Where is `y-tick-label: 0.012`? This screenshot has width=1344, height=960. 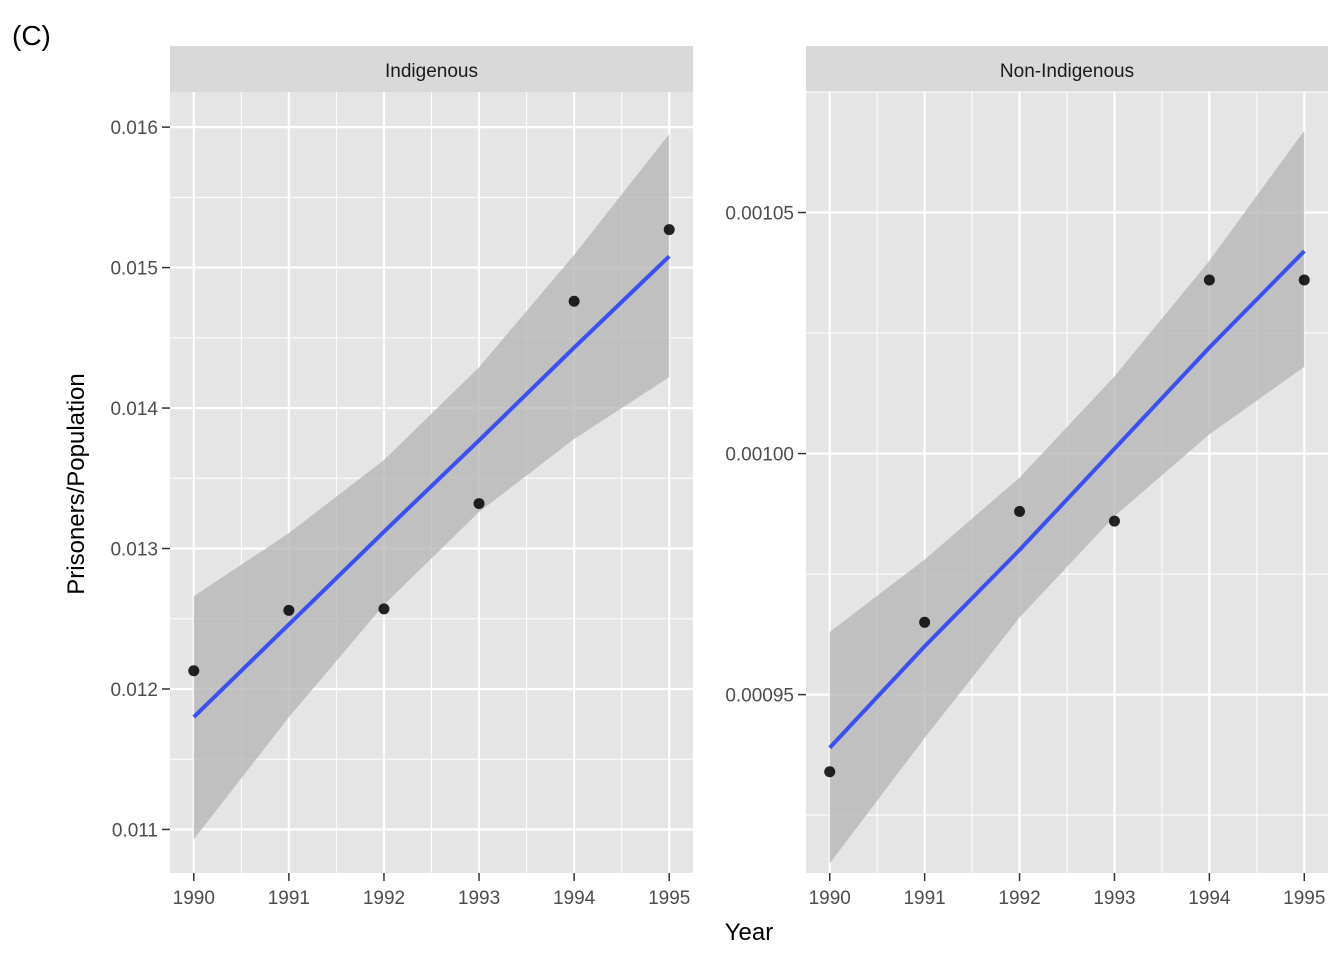
y-tick-label: 0.012 is located at coordinates (134, 690).